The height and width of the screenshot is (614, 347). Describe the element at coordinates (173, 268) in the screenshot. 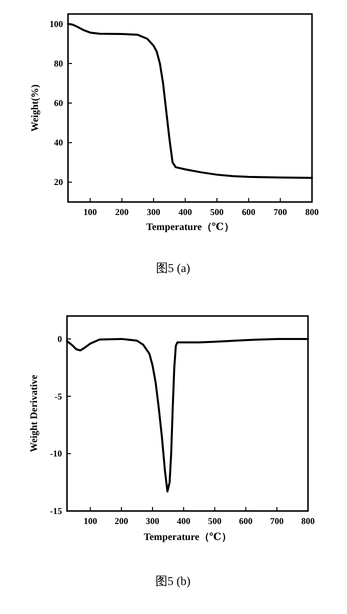

I see `caption: 图5 (a)` at that location.